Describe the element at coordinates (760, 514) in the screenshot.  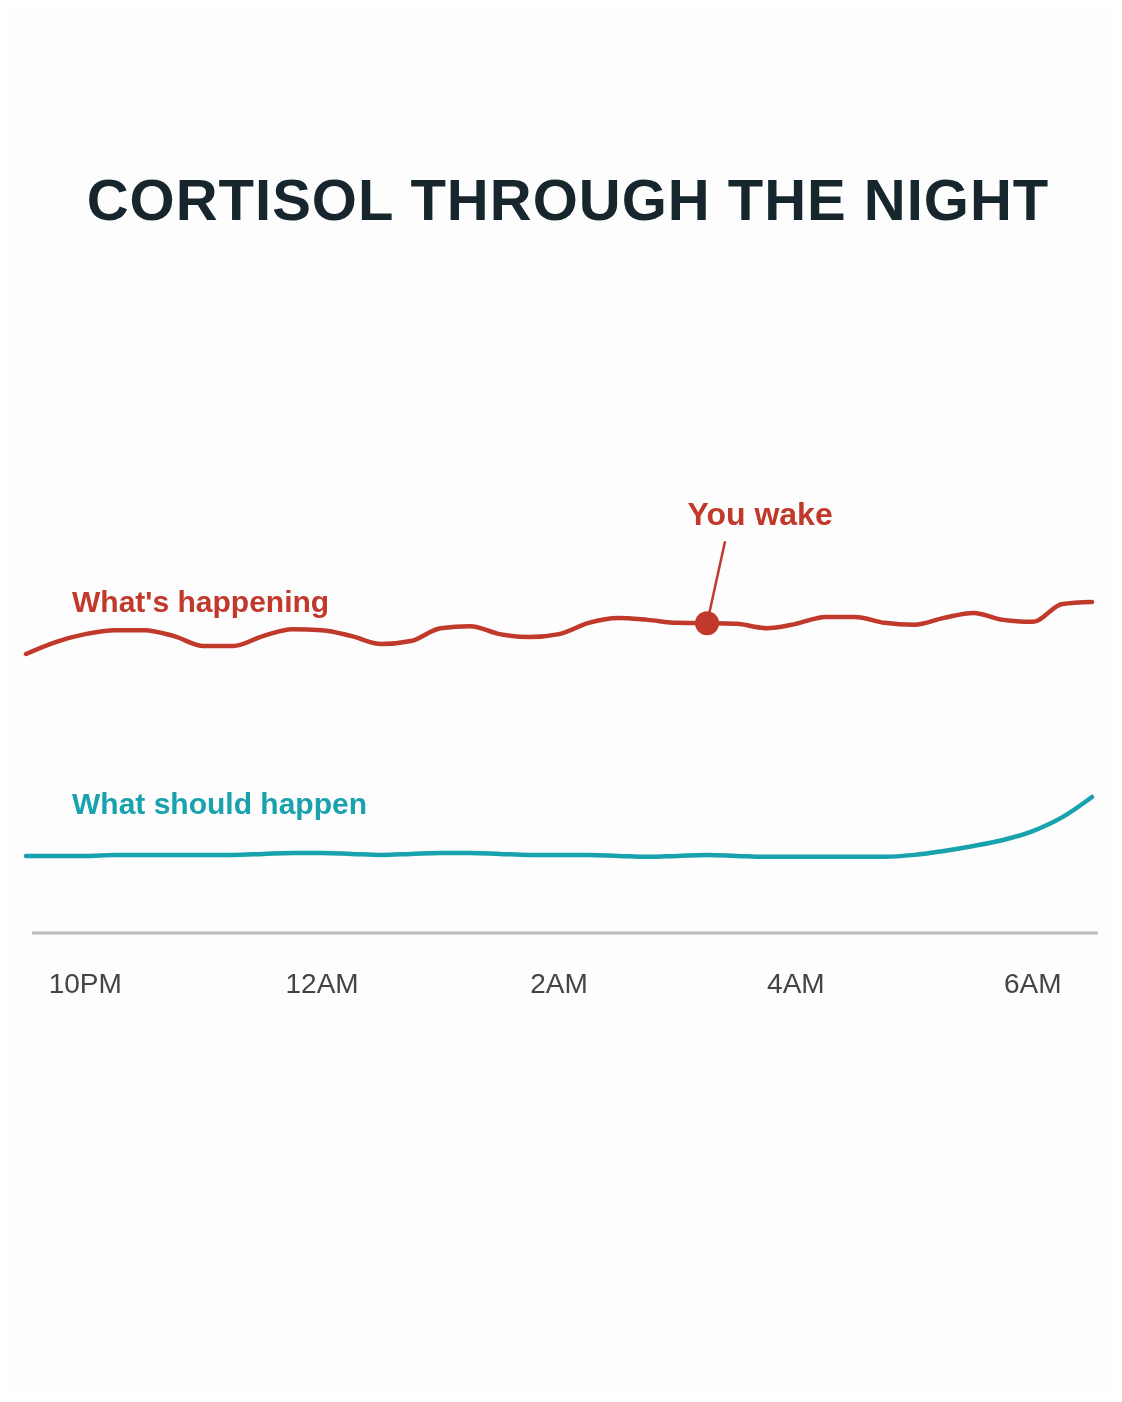
I see `annotation: You wake` at that location.